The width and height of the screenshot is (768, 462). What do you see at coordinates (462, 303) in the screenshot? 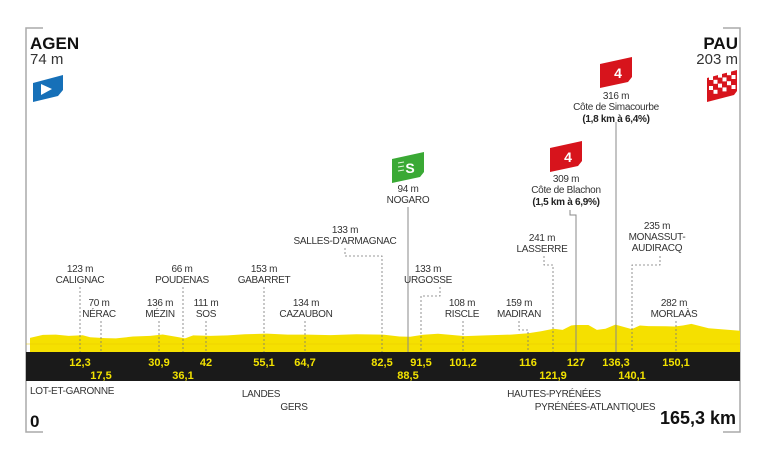
I see `waypoint-elevation: 108 m` at bounding box center [462, 303].